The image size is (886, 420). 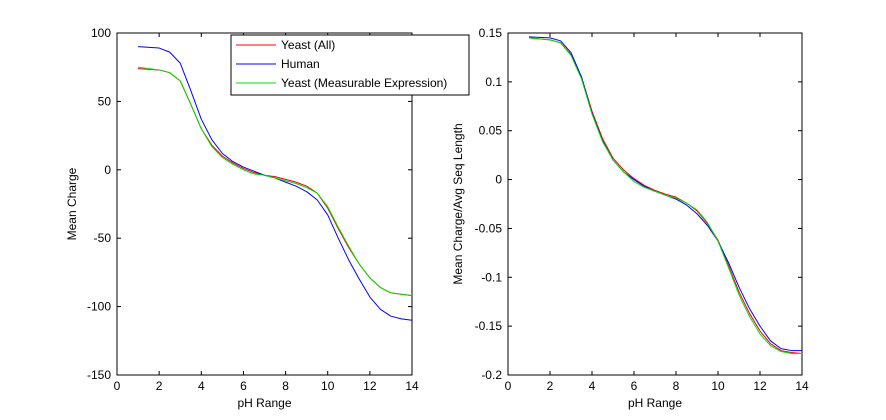 I want to click on y-tick-label: -0.2, so click(x=491, y=375).